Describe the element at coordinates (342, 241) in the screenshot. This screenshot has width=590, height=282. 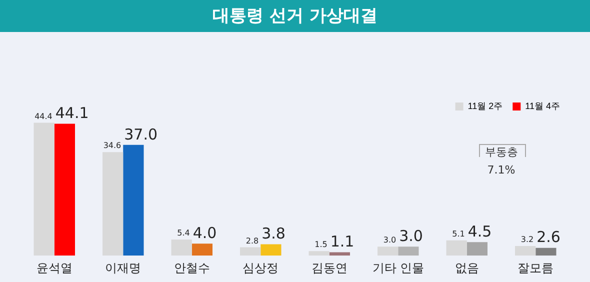
I see `data-label: 1.1` at that location.